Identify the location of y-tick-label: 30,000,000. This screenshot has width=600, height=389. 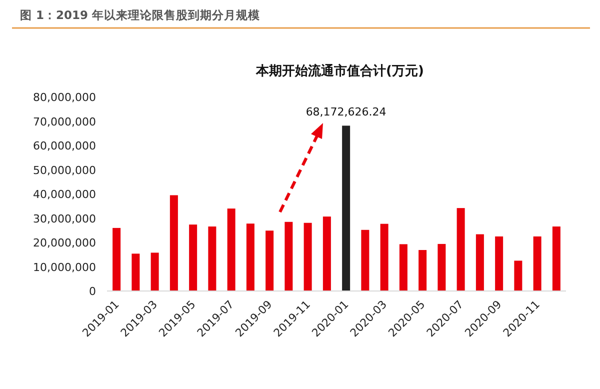
(64, 219).